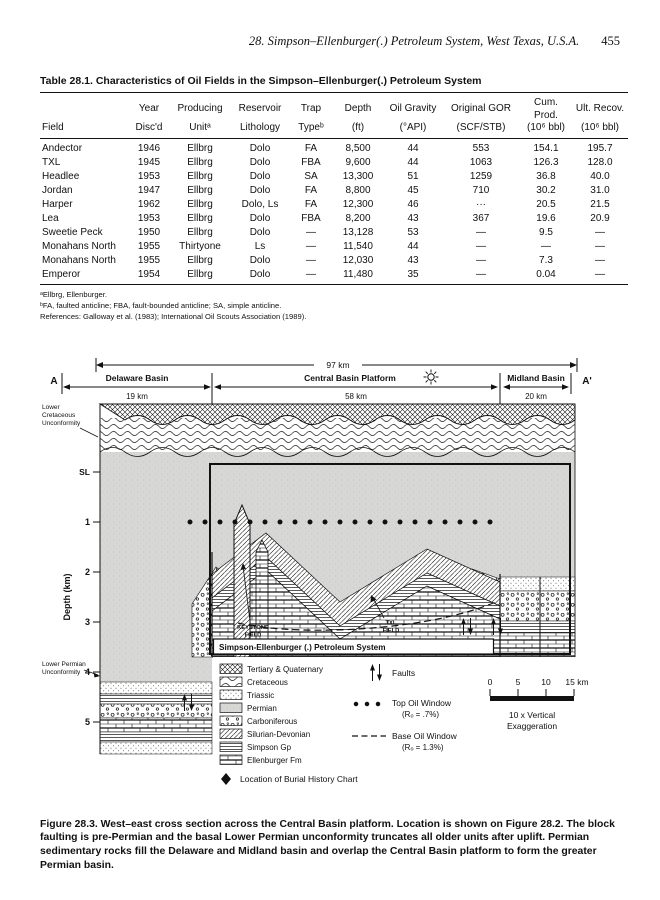 This screenshot has height=900, width=660. Describe the element at coordinates (358, 176) in the screenshot. I see `table-cell: 13,300` at that location.